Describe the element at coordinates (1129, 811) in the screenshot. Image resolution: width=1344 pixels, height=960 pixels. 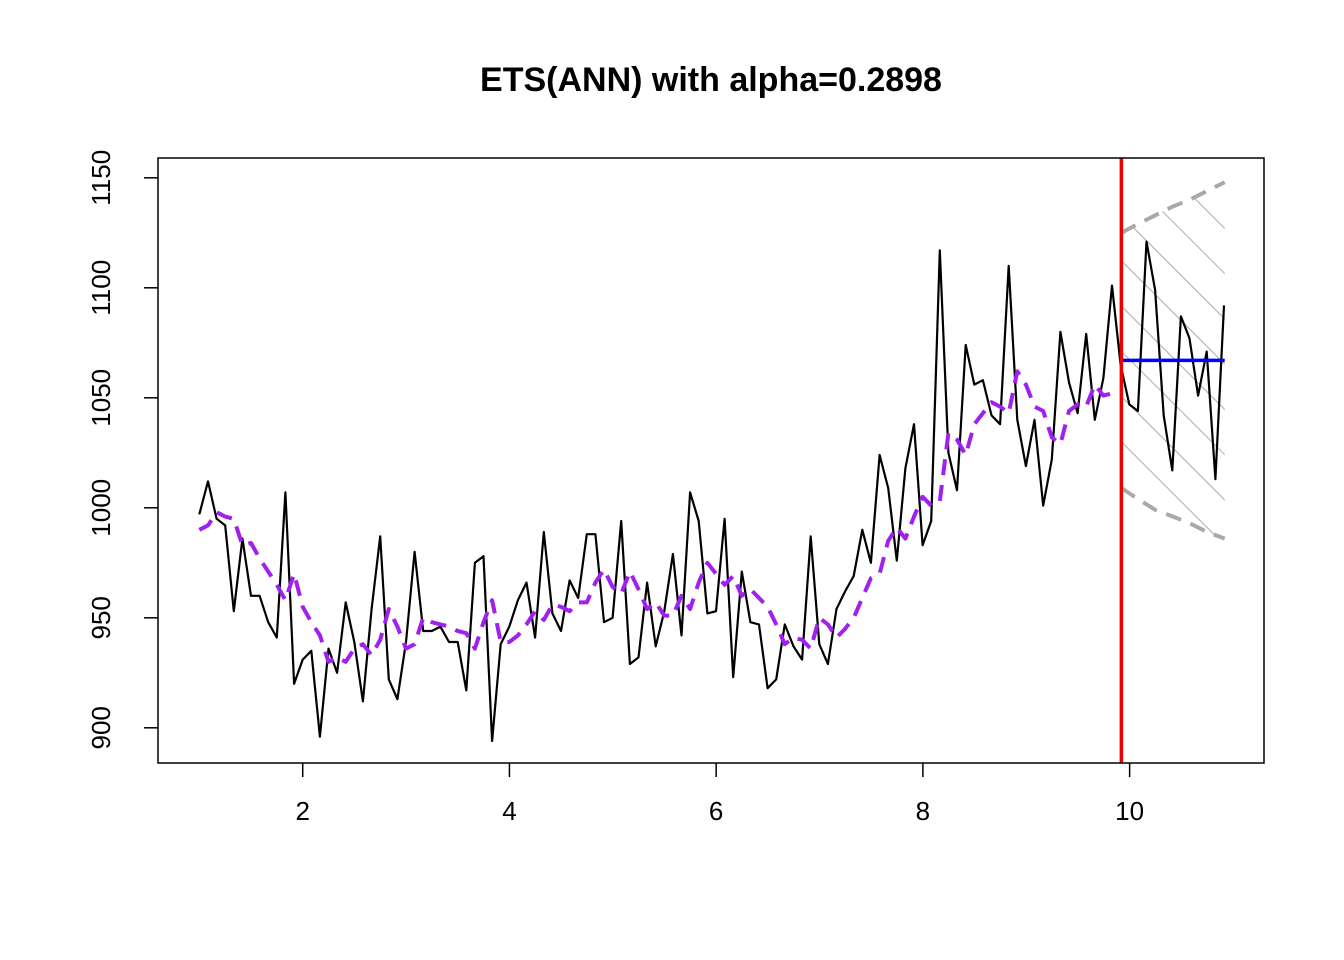
I see `x-tick-label: 10` at that location.